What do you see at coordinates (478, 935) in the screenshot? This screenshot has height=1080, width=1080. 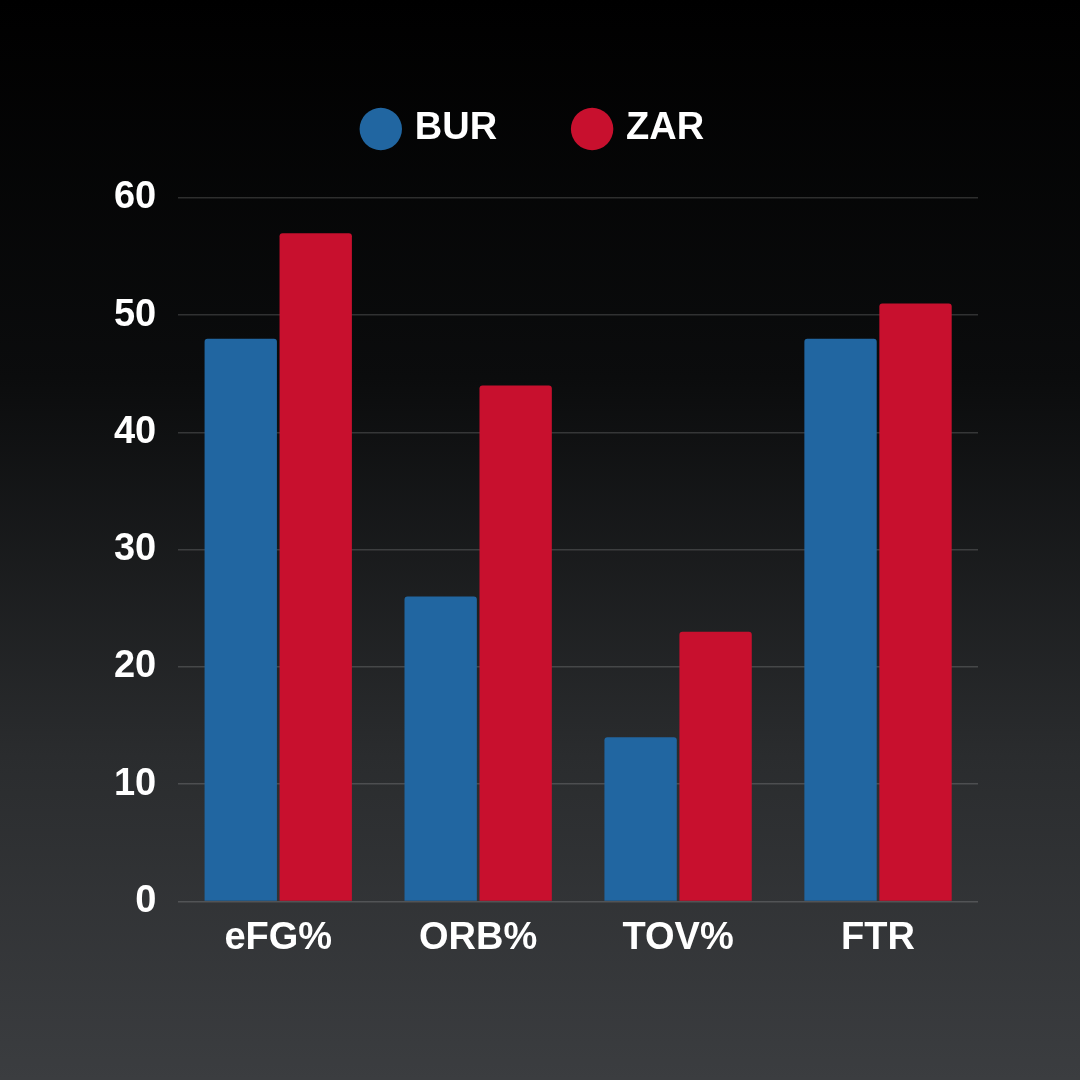 I see `x-tick-label: ORB%` at bounding box center [478, 935].